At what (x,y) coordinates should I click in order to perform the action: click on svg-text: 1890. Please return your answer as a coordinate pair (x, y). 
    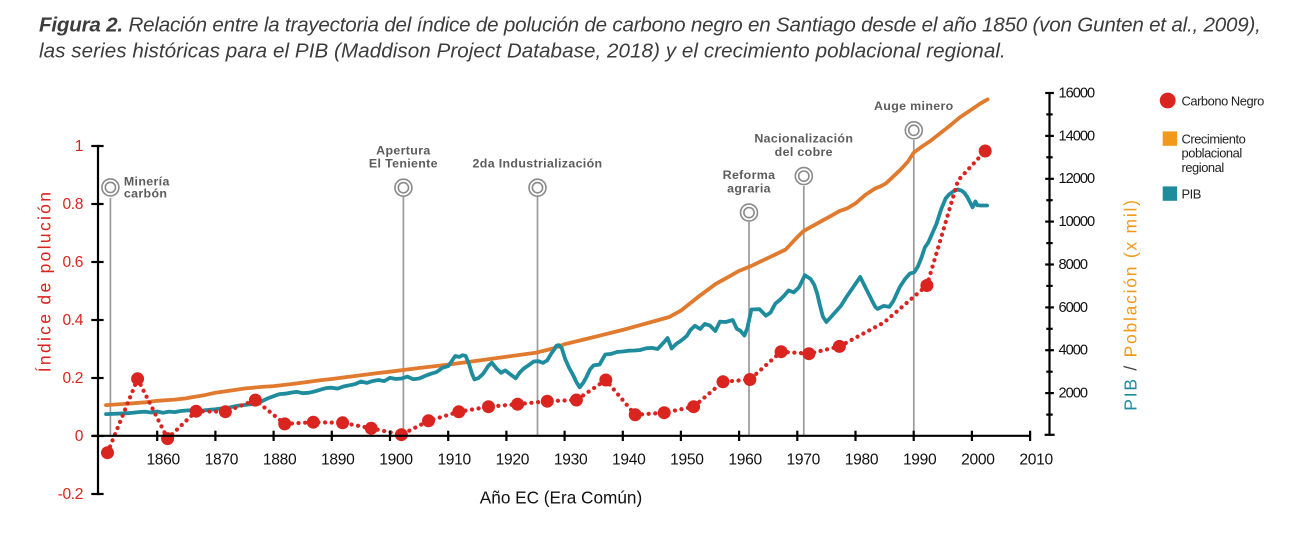
    Looking at the image, I should click on (338, 460).